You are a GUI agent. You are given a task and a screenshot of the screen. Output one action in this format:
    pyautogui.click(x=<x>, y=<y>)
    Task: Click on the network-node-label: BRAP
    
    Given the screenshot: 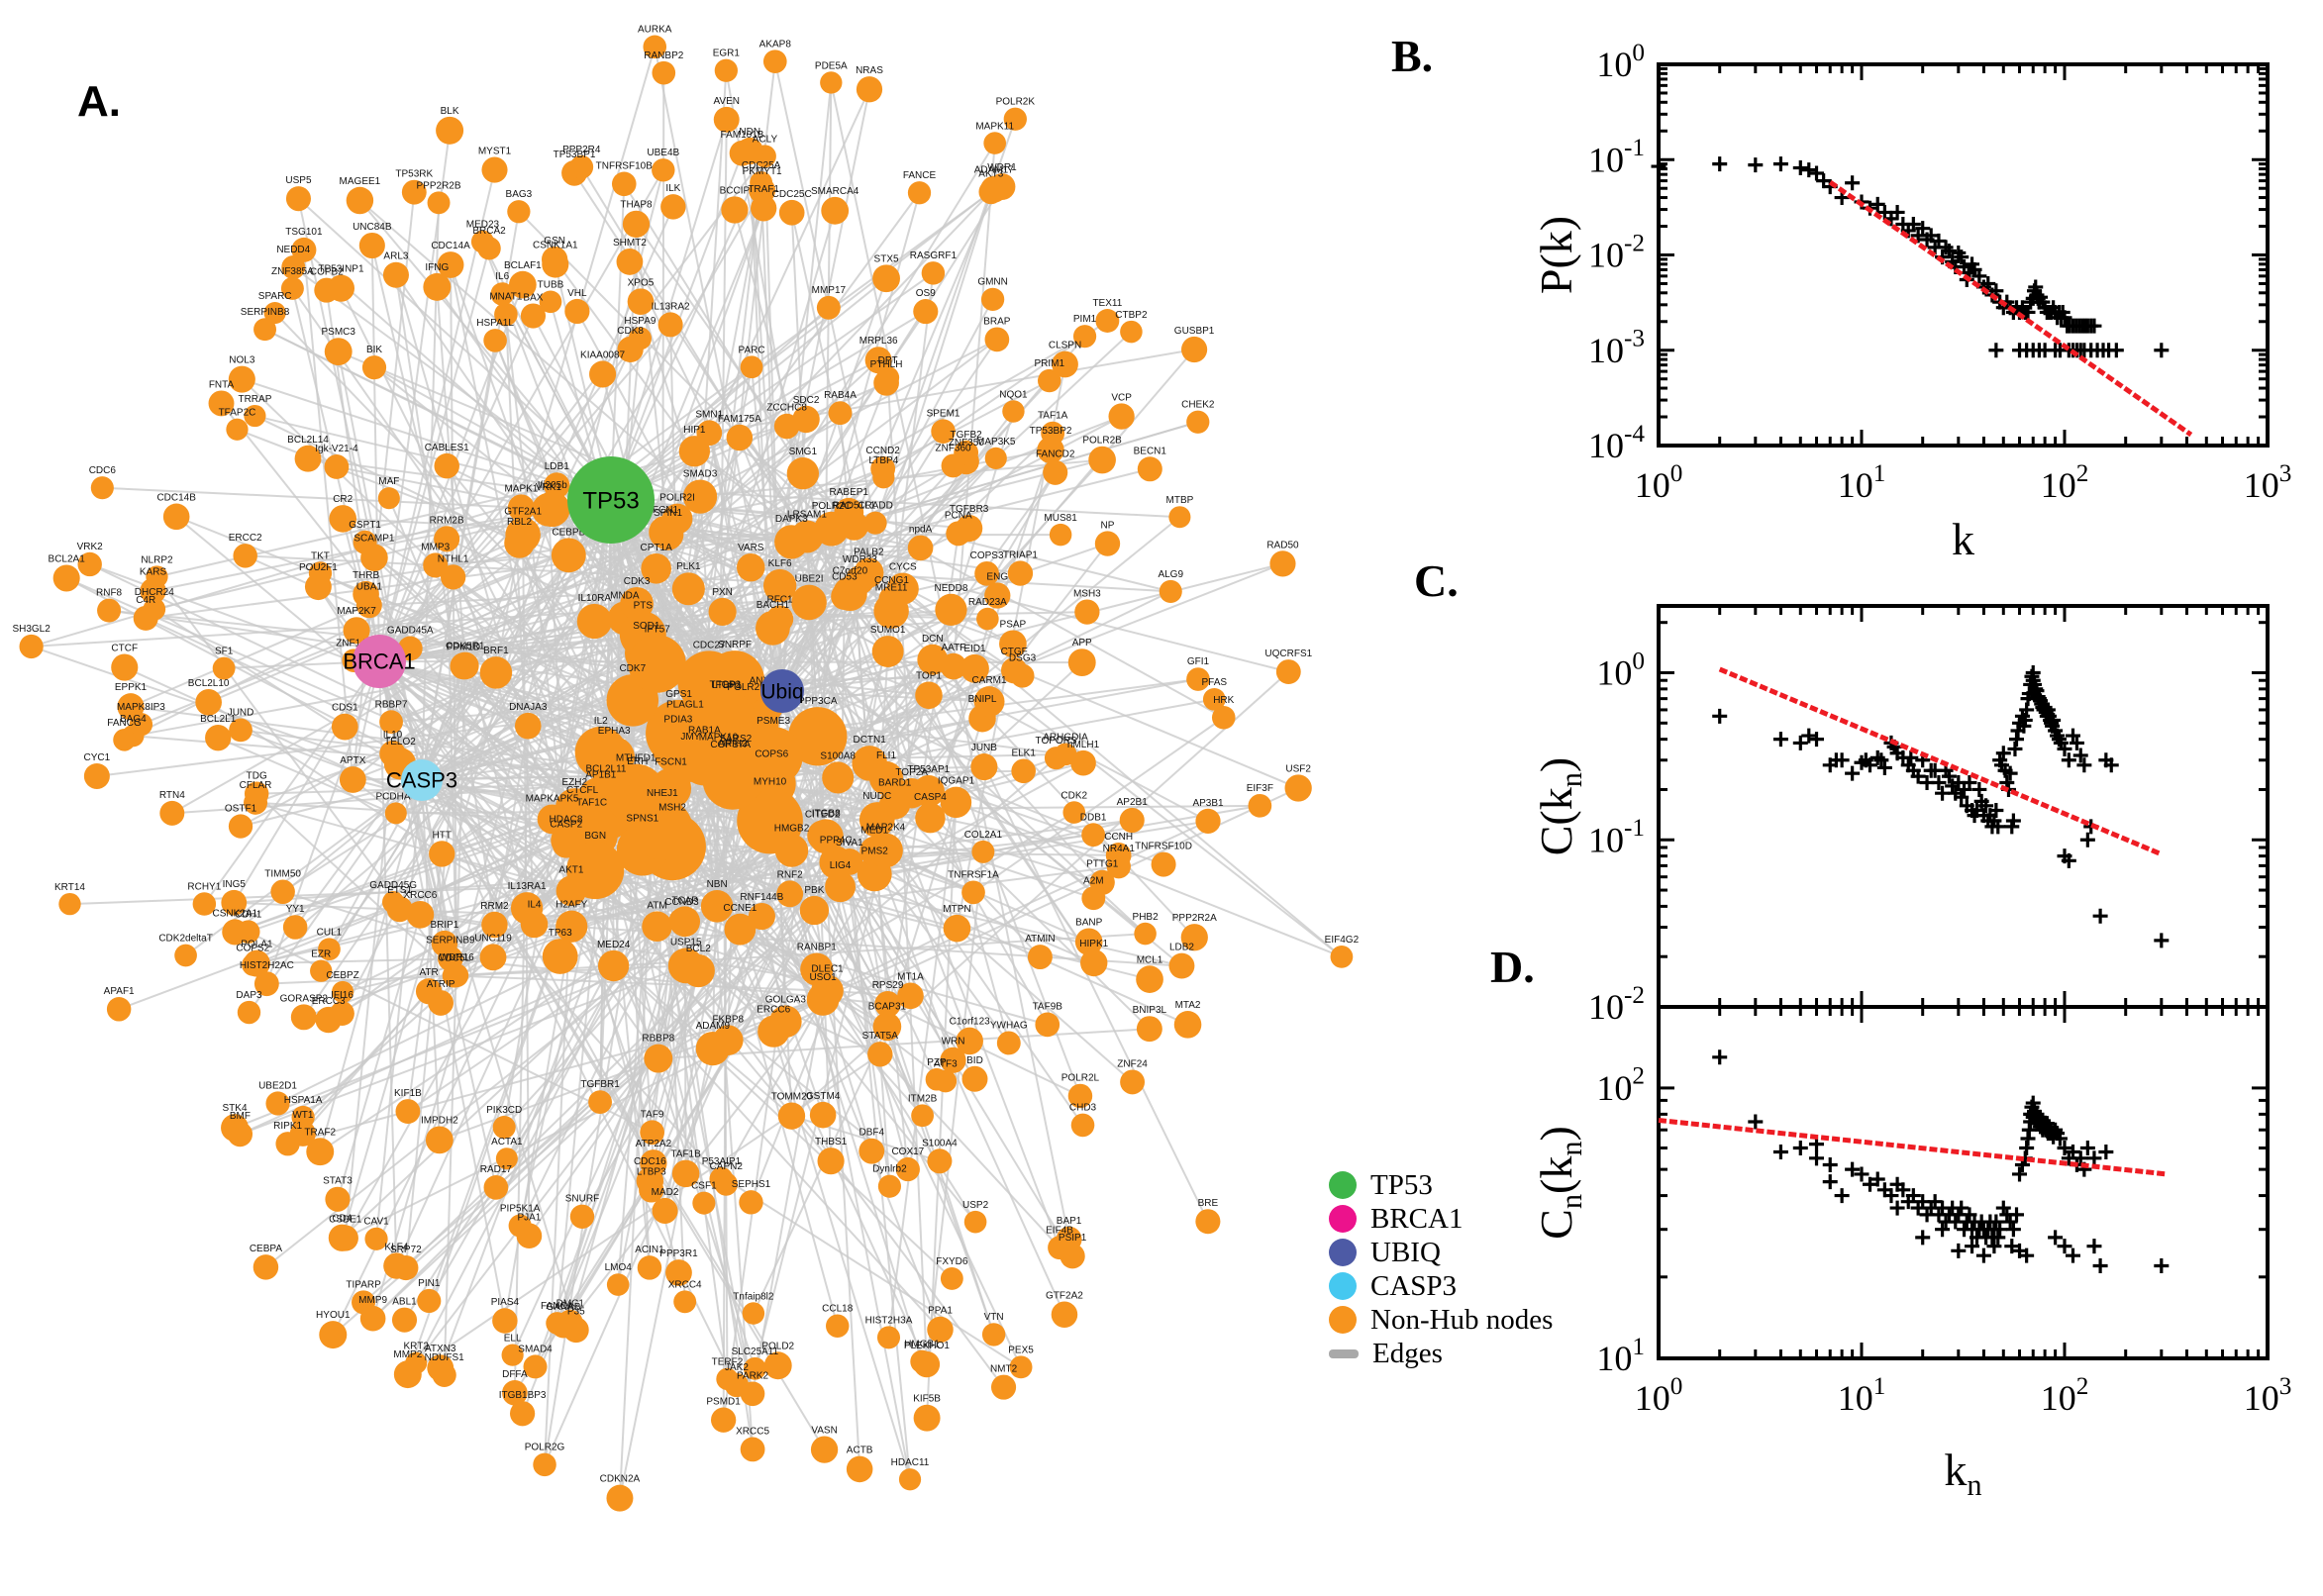 What is the action you would take?
    pyautogui.click(x=997, y=321)
    